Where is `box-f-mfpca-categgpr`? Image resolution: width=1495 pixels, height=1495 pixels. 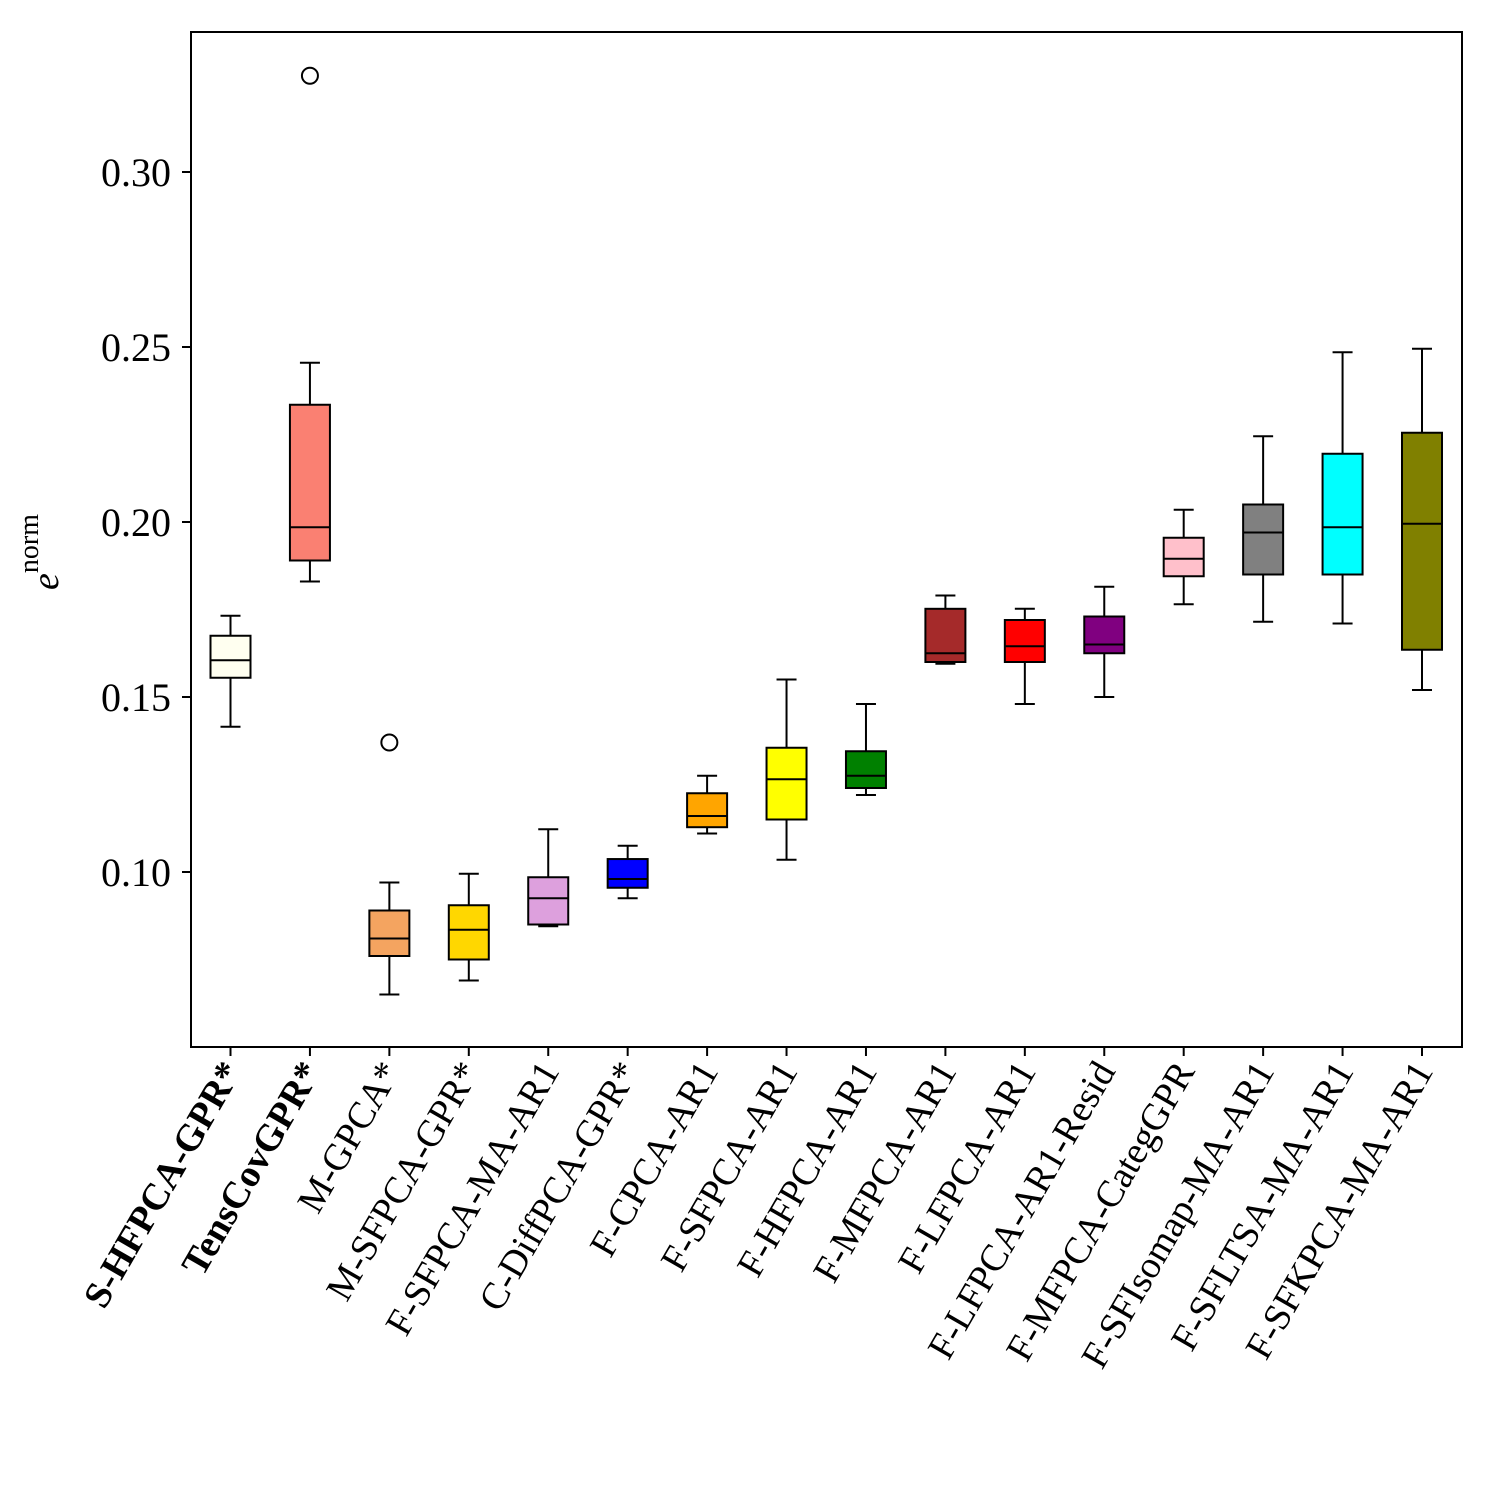
box-f-mfpca-categgpr is located at coordinates (1183, 557).